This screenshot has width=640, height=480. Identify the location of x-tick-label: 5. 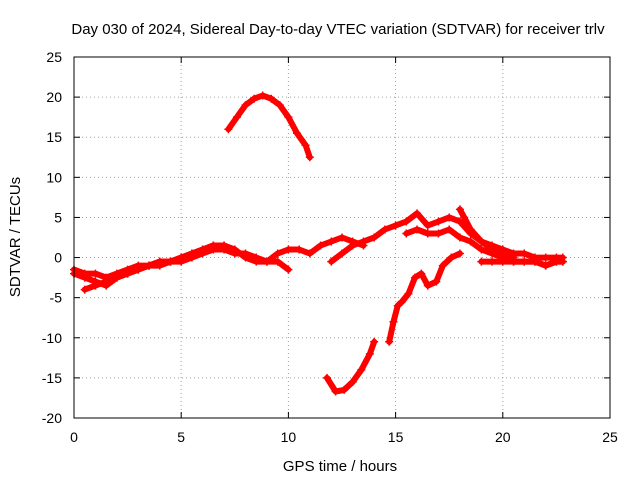
(181, 437).